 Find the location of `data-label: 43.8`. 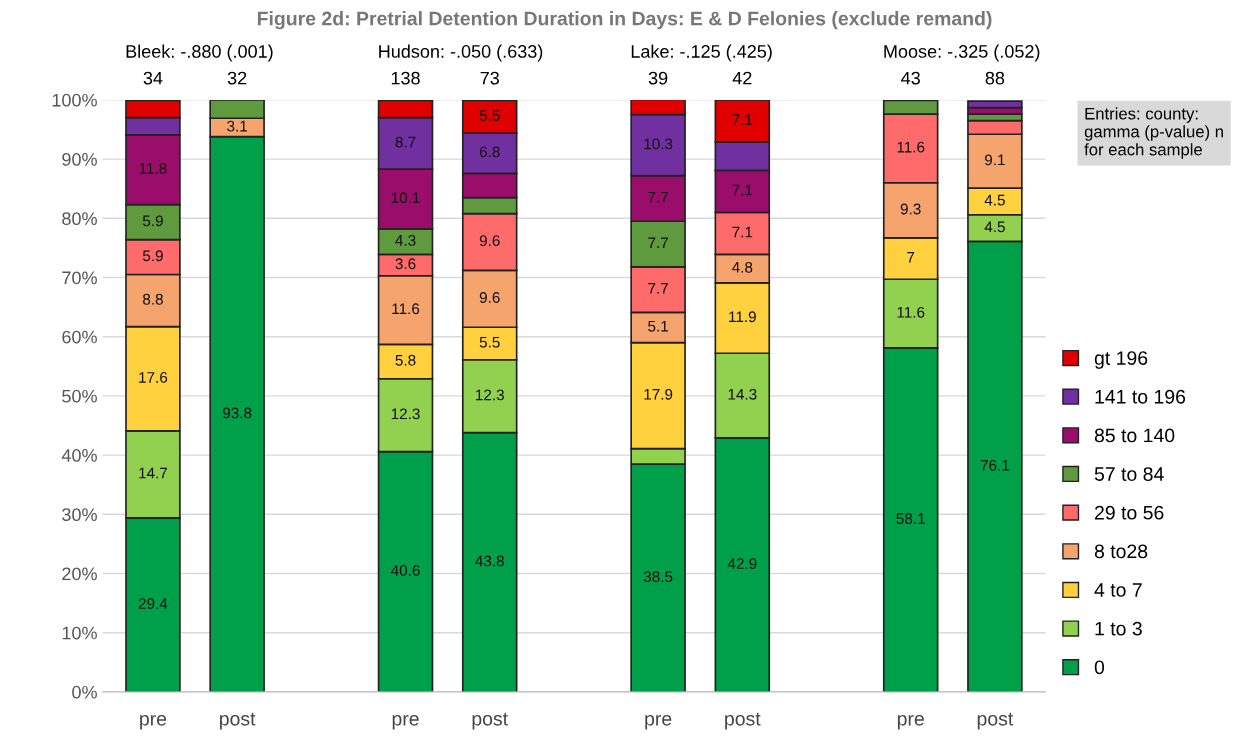

data-label: 43.8 is located at coordinates (489, 561).